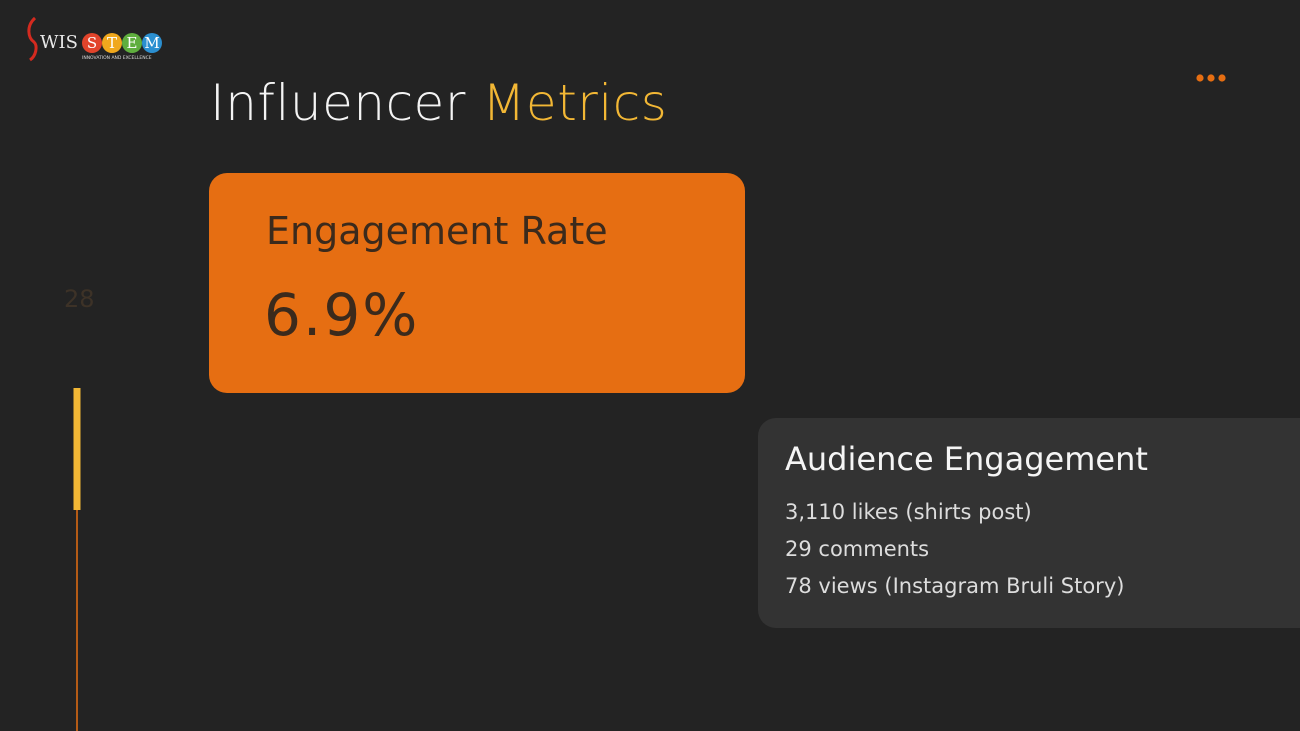 This screenshot has width=1300, height=731. Describe the element at coordinates (966, 459) in the screenshot. I see `audience-heading: Audience Engagement` at that location.